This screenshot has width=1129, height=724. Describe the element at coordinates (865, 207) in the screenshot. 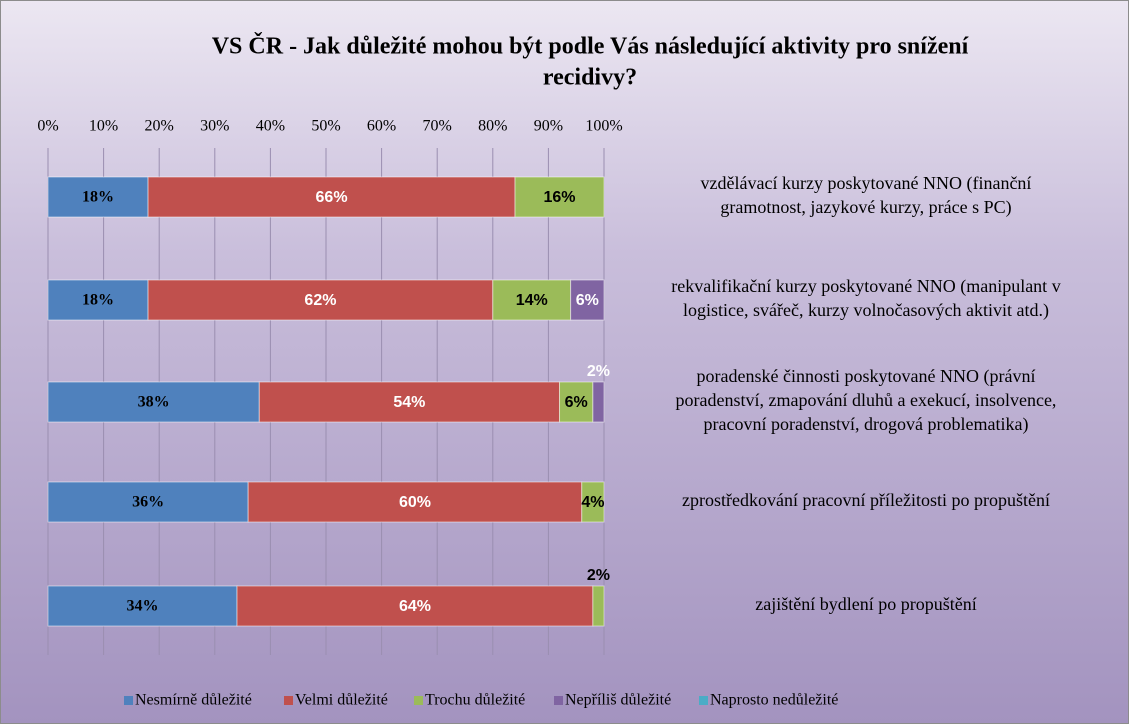

I see `category-label: gramotnost, jazykové kurzy, práce s PC)` at that location.